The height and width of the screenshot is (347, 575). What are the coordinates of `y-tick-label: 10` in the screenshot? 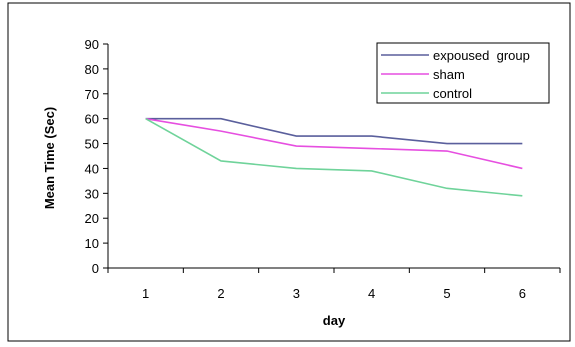 It's located at (92, 243).